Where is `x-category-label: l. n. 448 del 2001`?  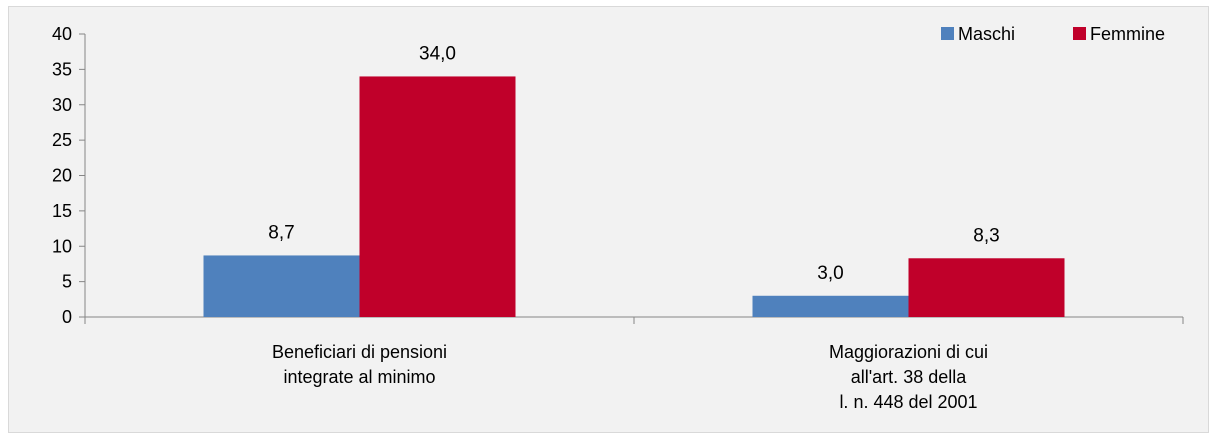
x-category-label: l. n. 448 del 2001 is located at coordinates (908, 402).